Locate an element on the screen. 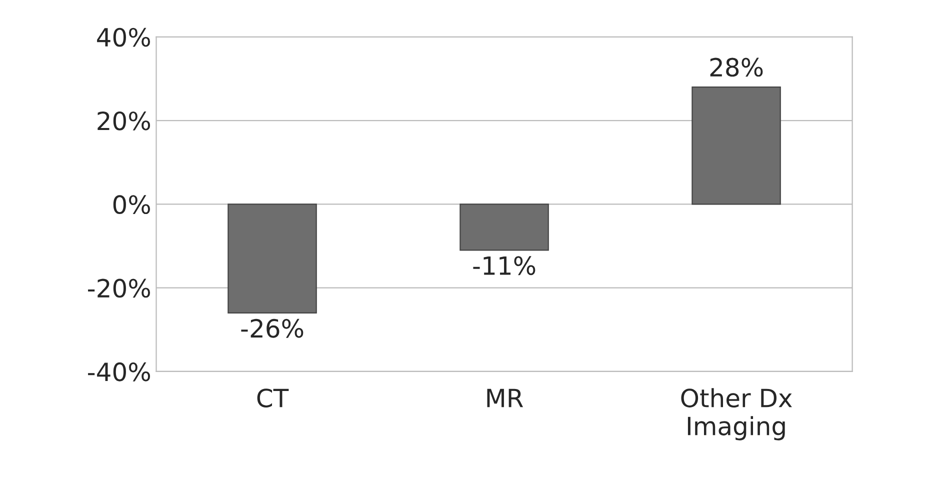  x-tick-label: Other Dx Imaging is located at coordinates (736, 414).